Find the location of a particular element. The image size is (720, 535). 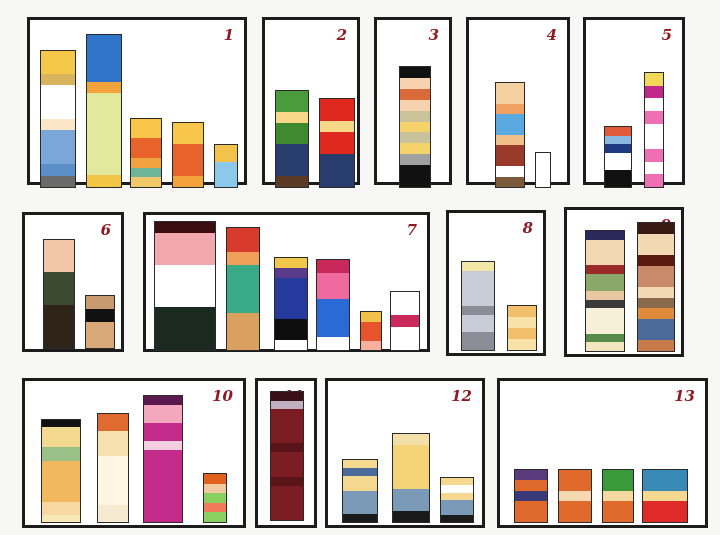

palette-panel-12: 12 is located at coordinates (405, 453).